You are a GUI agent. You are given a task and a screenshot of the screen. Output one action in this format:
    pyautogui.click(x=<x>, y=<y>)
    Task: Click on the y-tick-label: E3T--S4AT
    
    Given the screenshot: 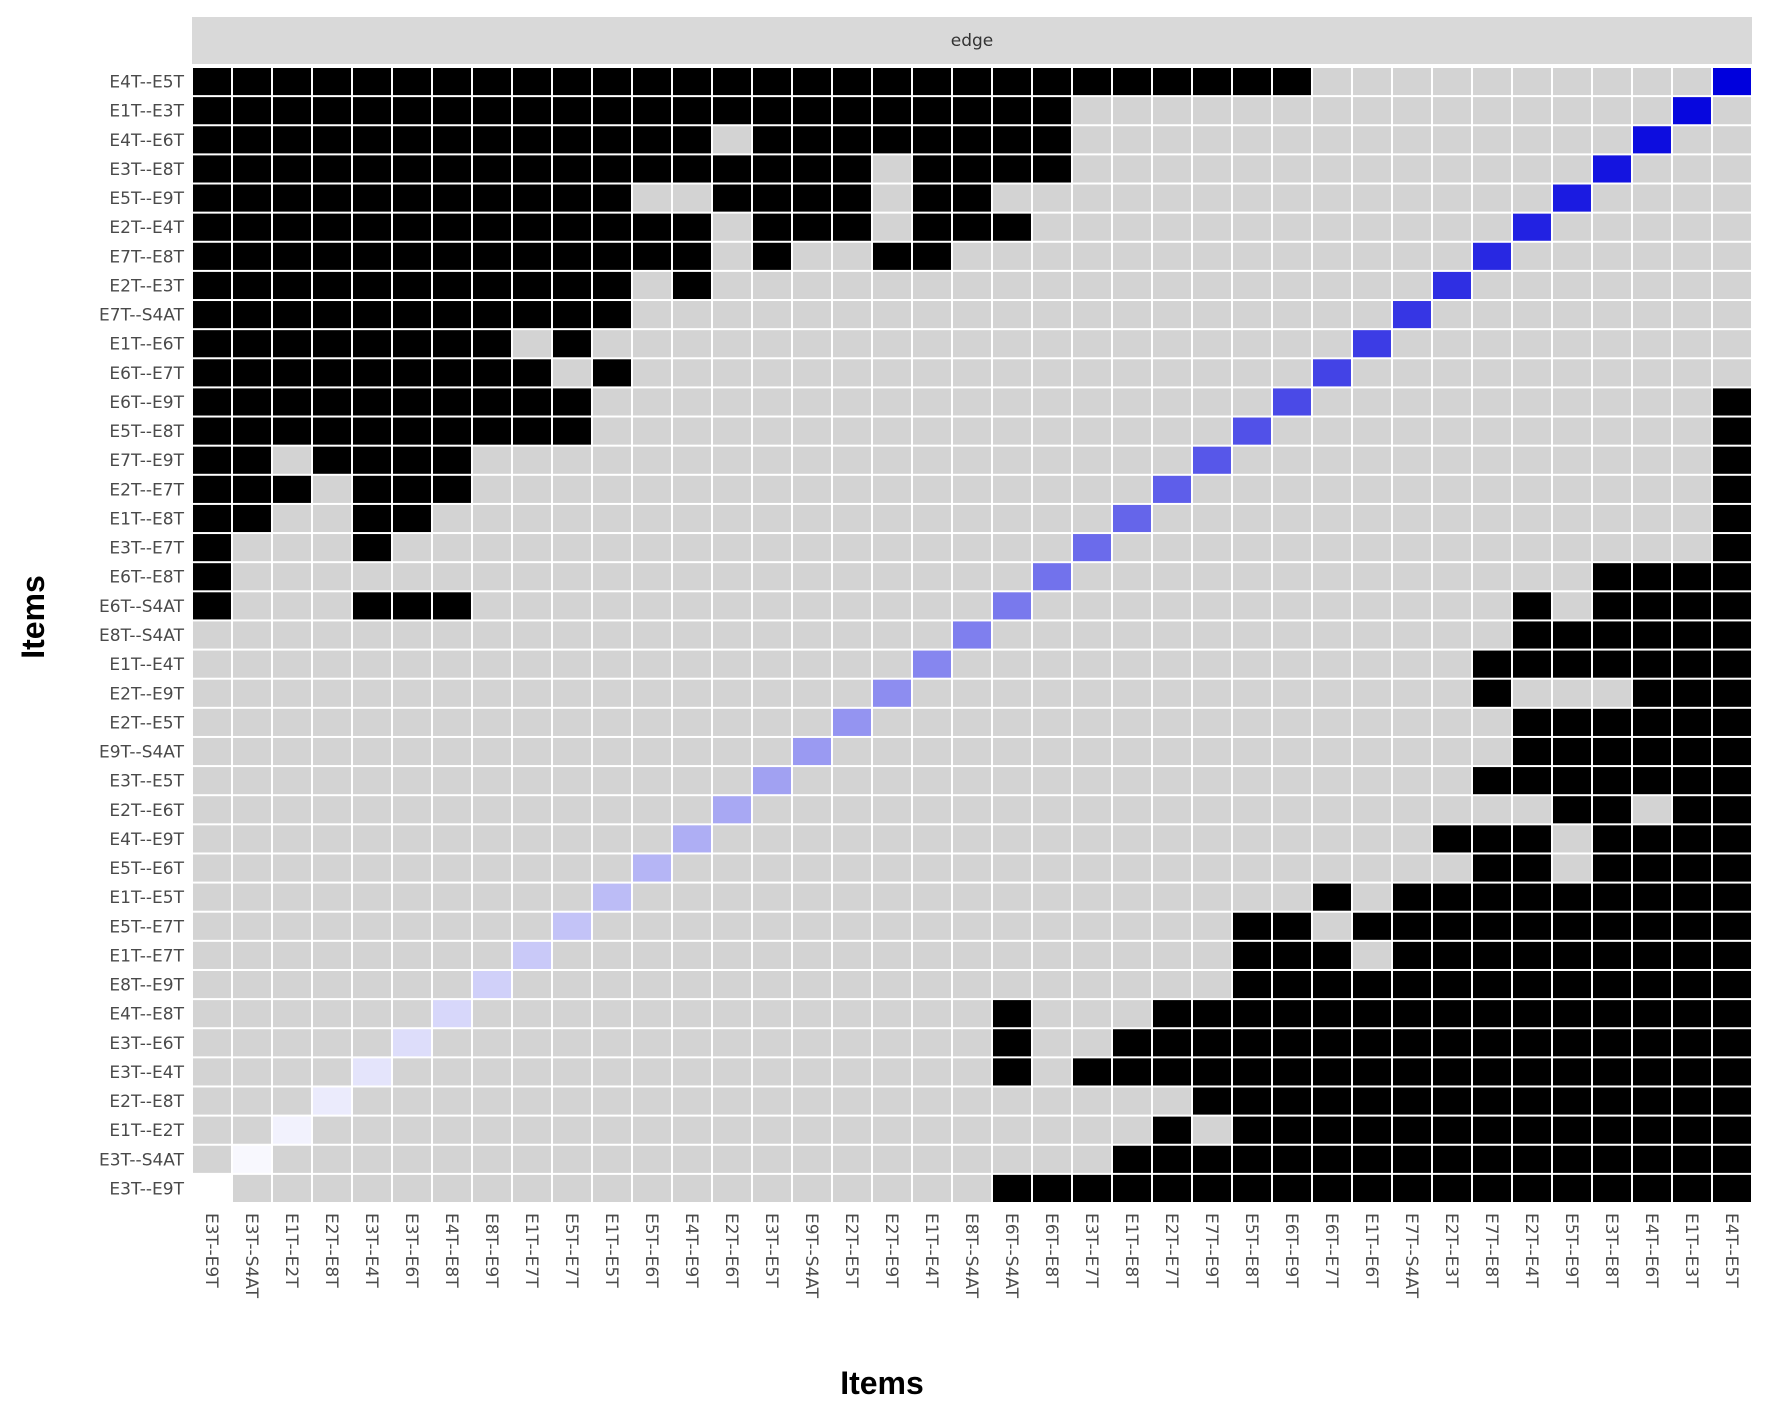 What is the action you would take?
    pyautogui.click(x=142, y=1160)
    